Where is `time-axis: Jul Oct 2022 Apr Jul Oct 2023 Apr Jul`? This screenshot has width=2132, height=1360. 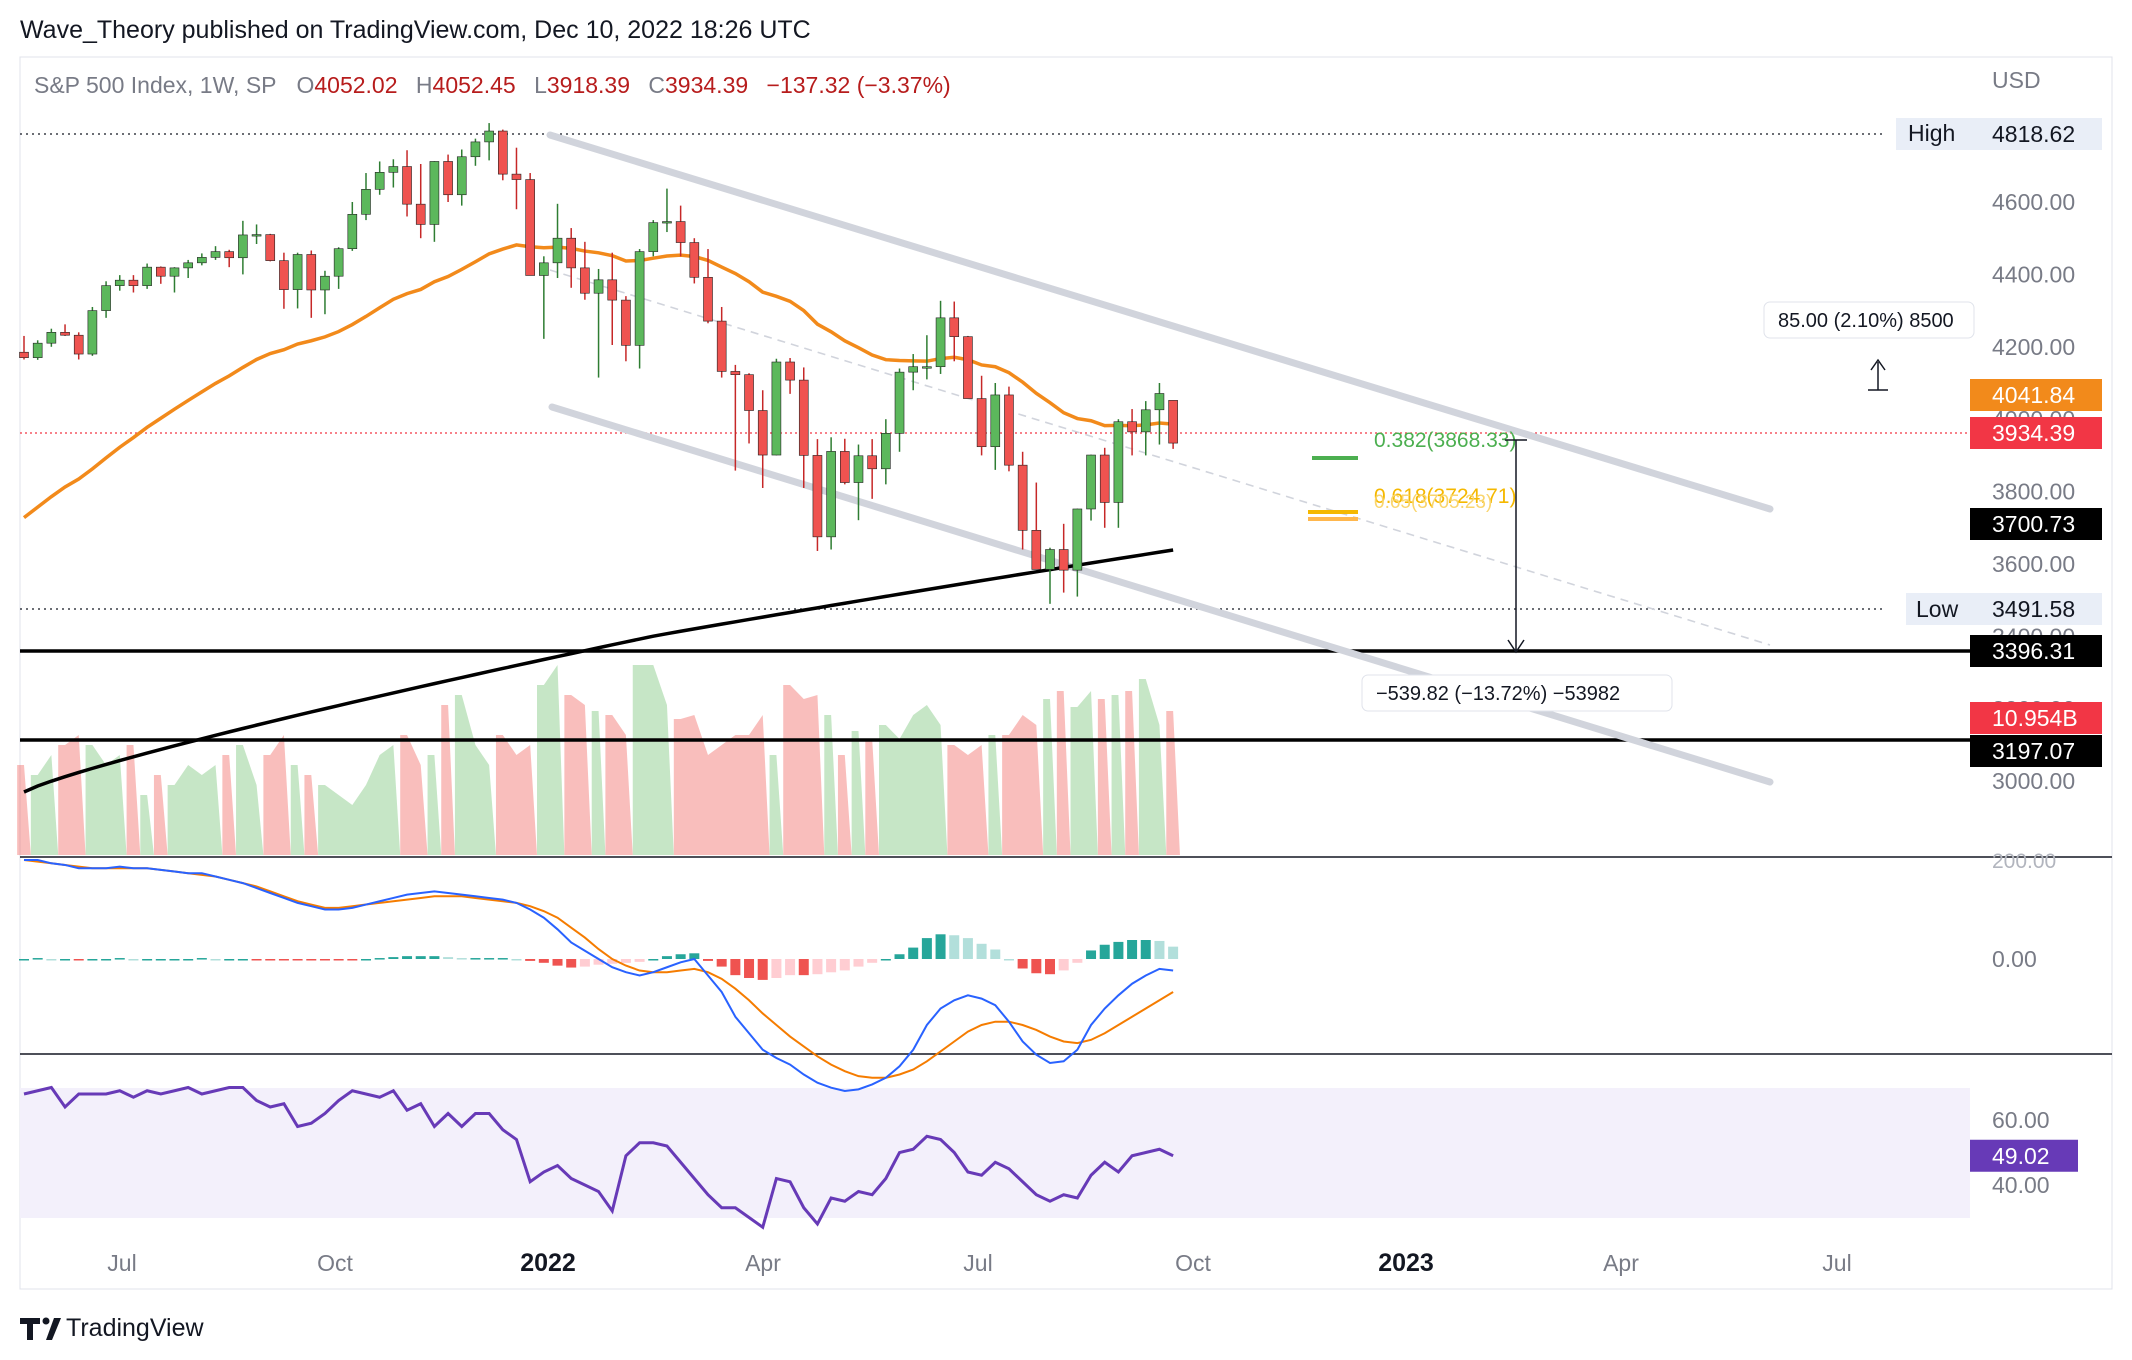
time-axis: Jul Oct 2022 Apr Jul Oct 2023 Apr Jul is located at coordinates (979, 1263).